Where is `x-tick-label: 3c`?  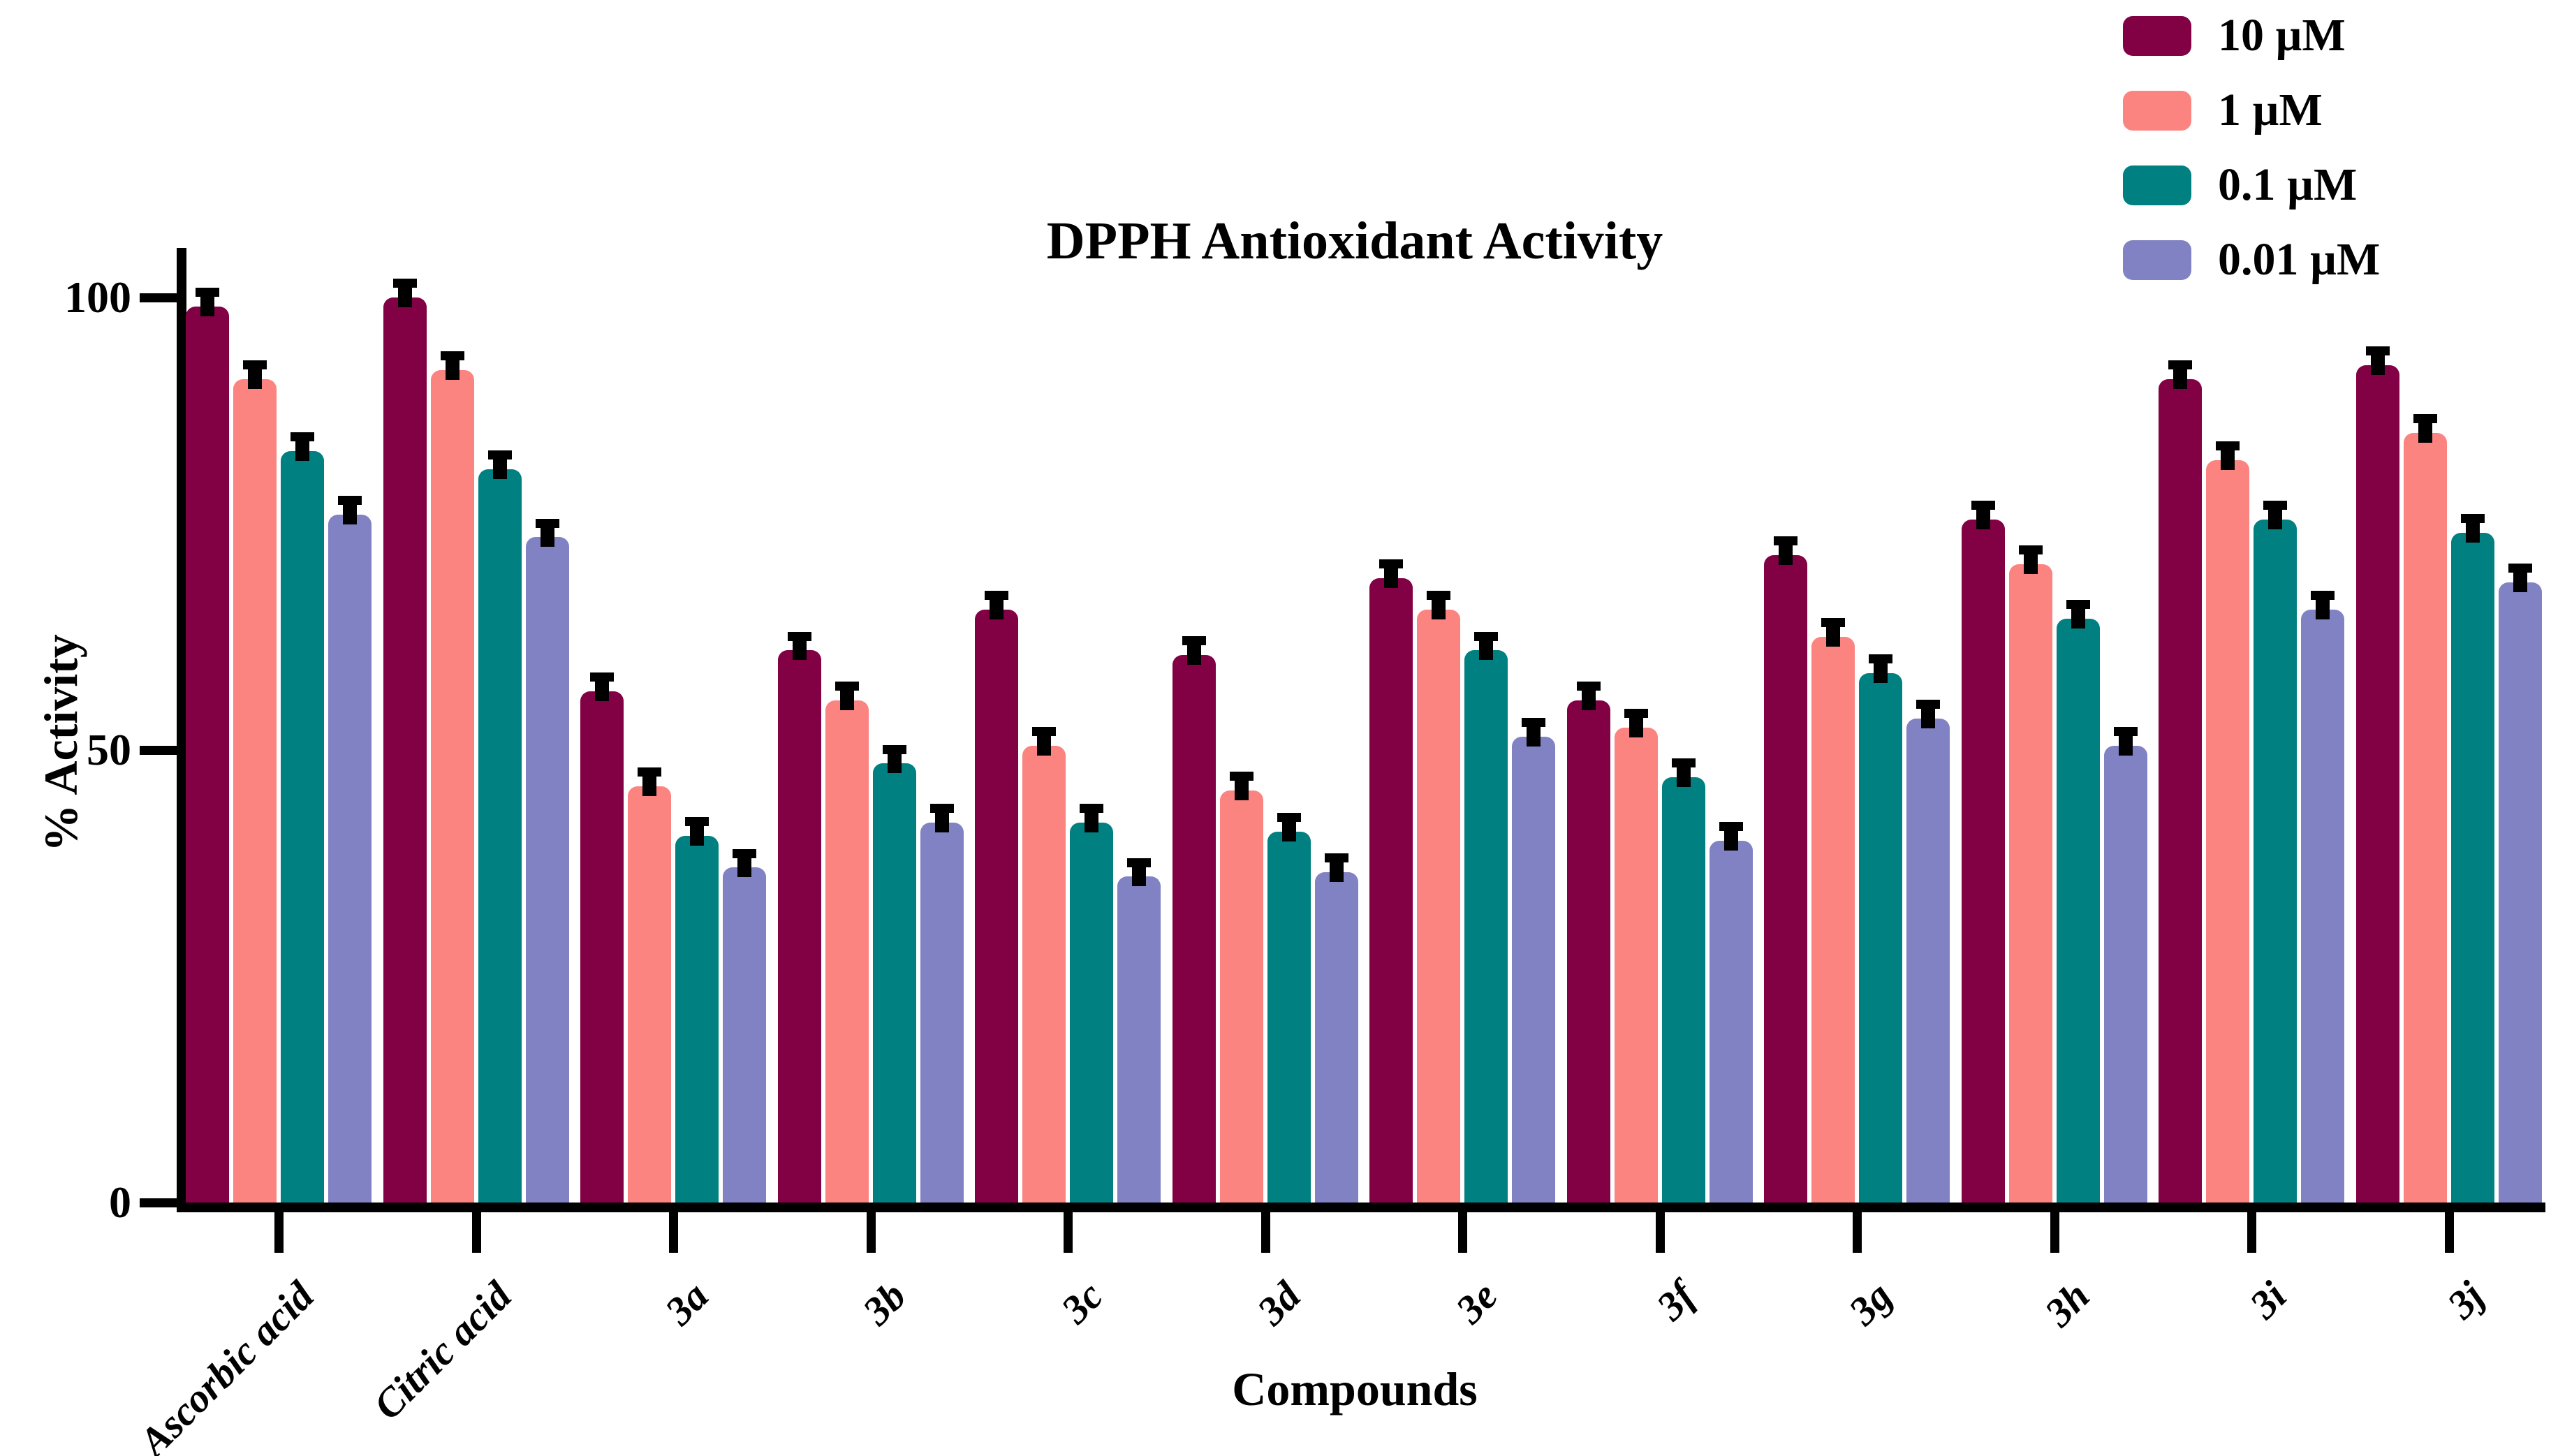
x-tick-label: 3c is located at coordinates (1082, 1302).